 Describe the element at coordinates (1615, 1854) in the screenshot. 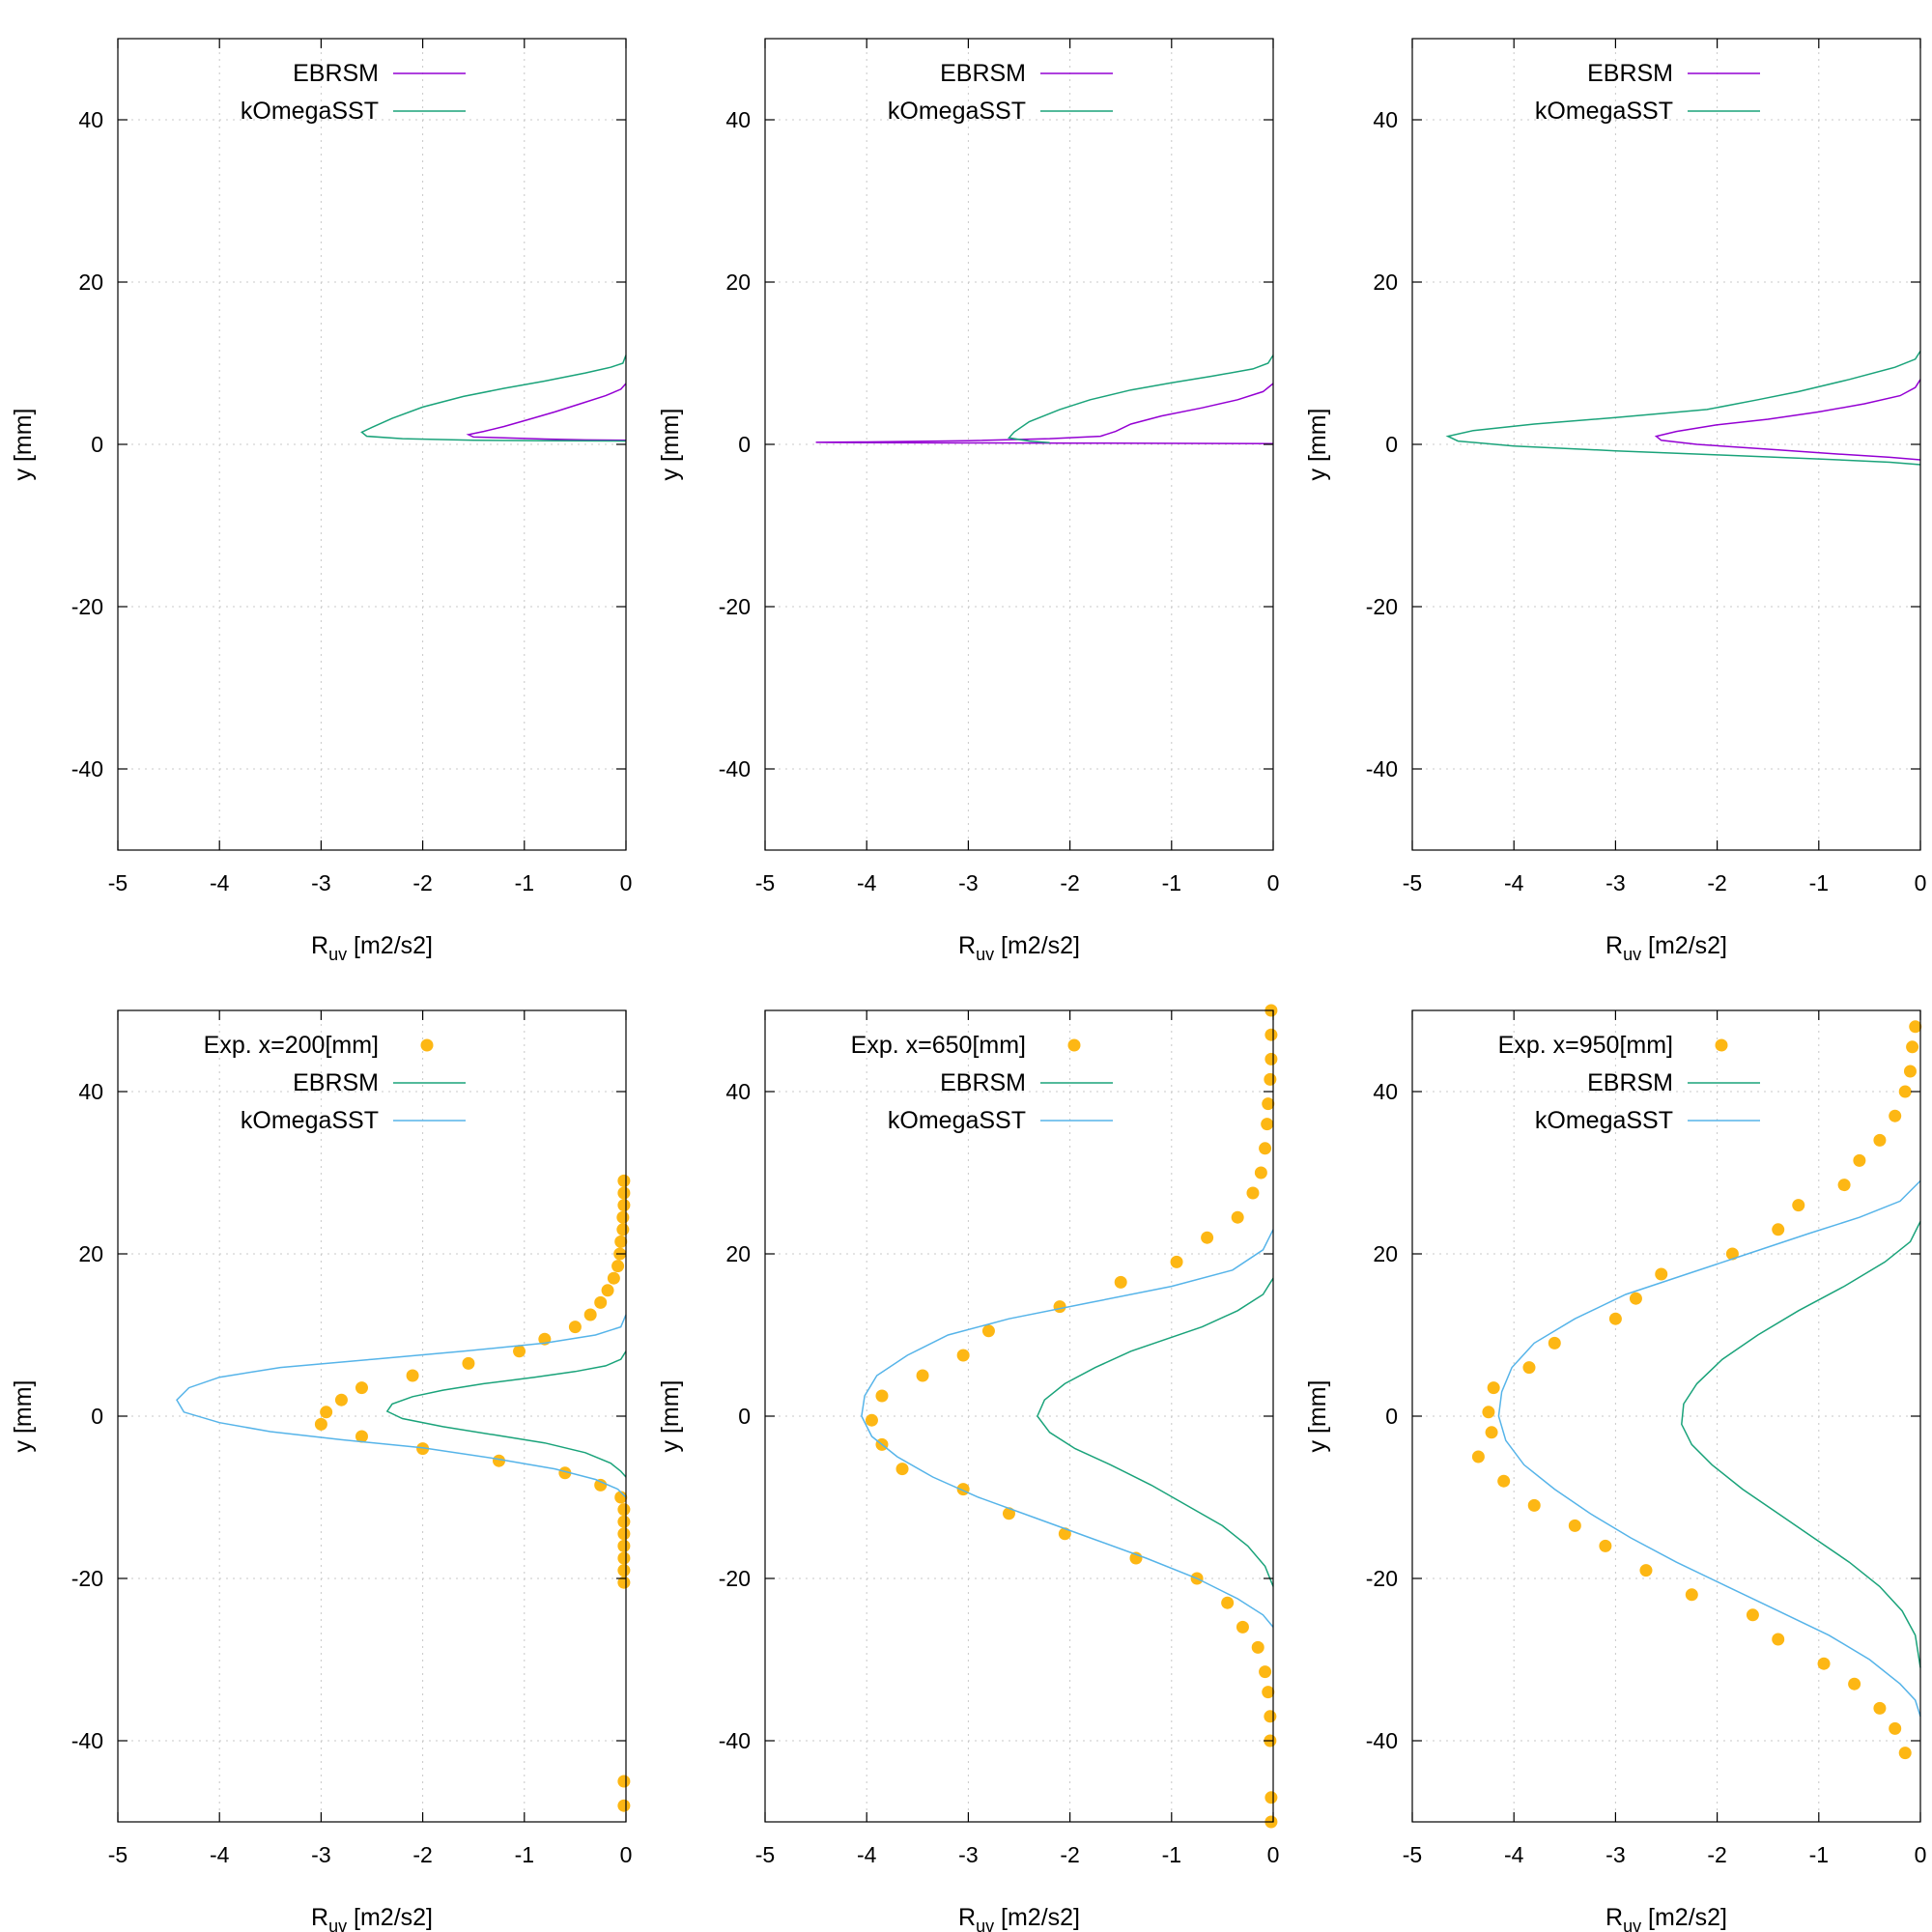

I see `x-tick-label: -3` at that location.